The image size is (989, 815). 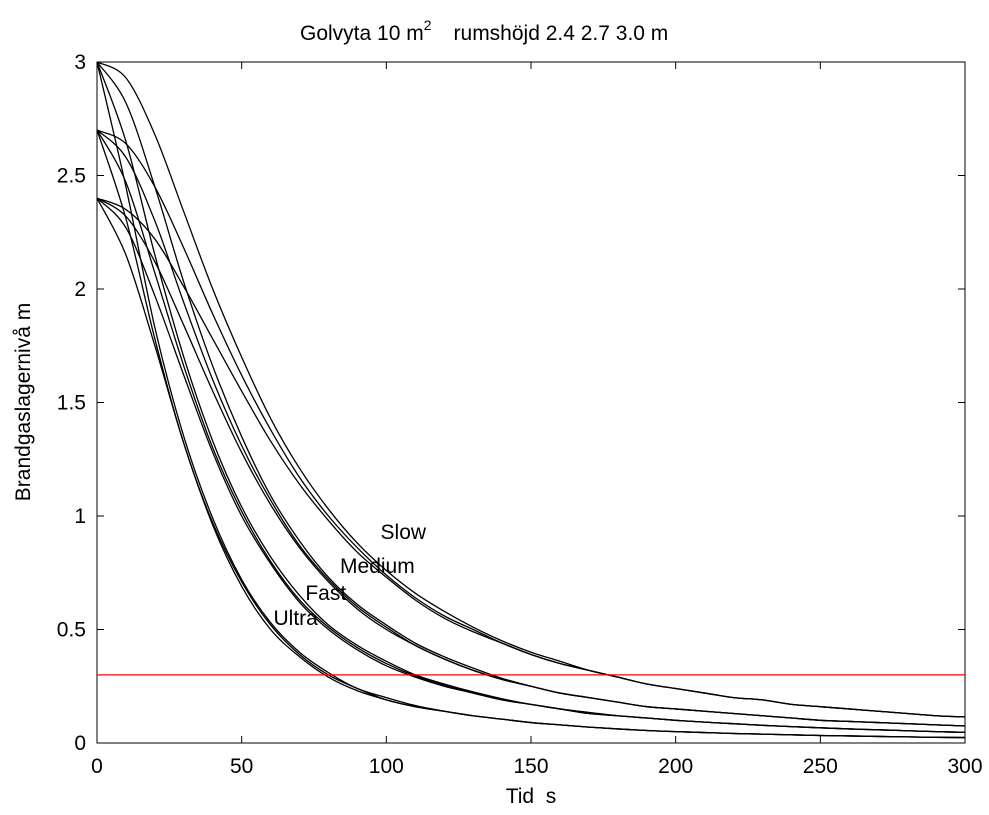 What do you see at coordinates (428, 25) in the screenshot?
I see `chart-title-superscript: 2` at bounding box center [428, 25].